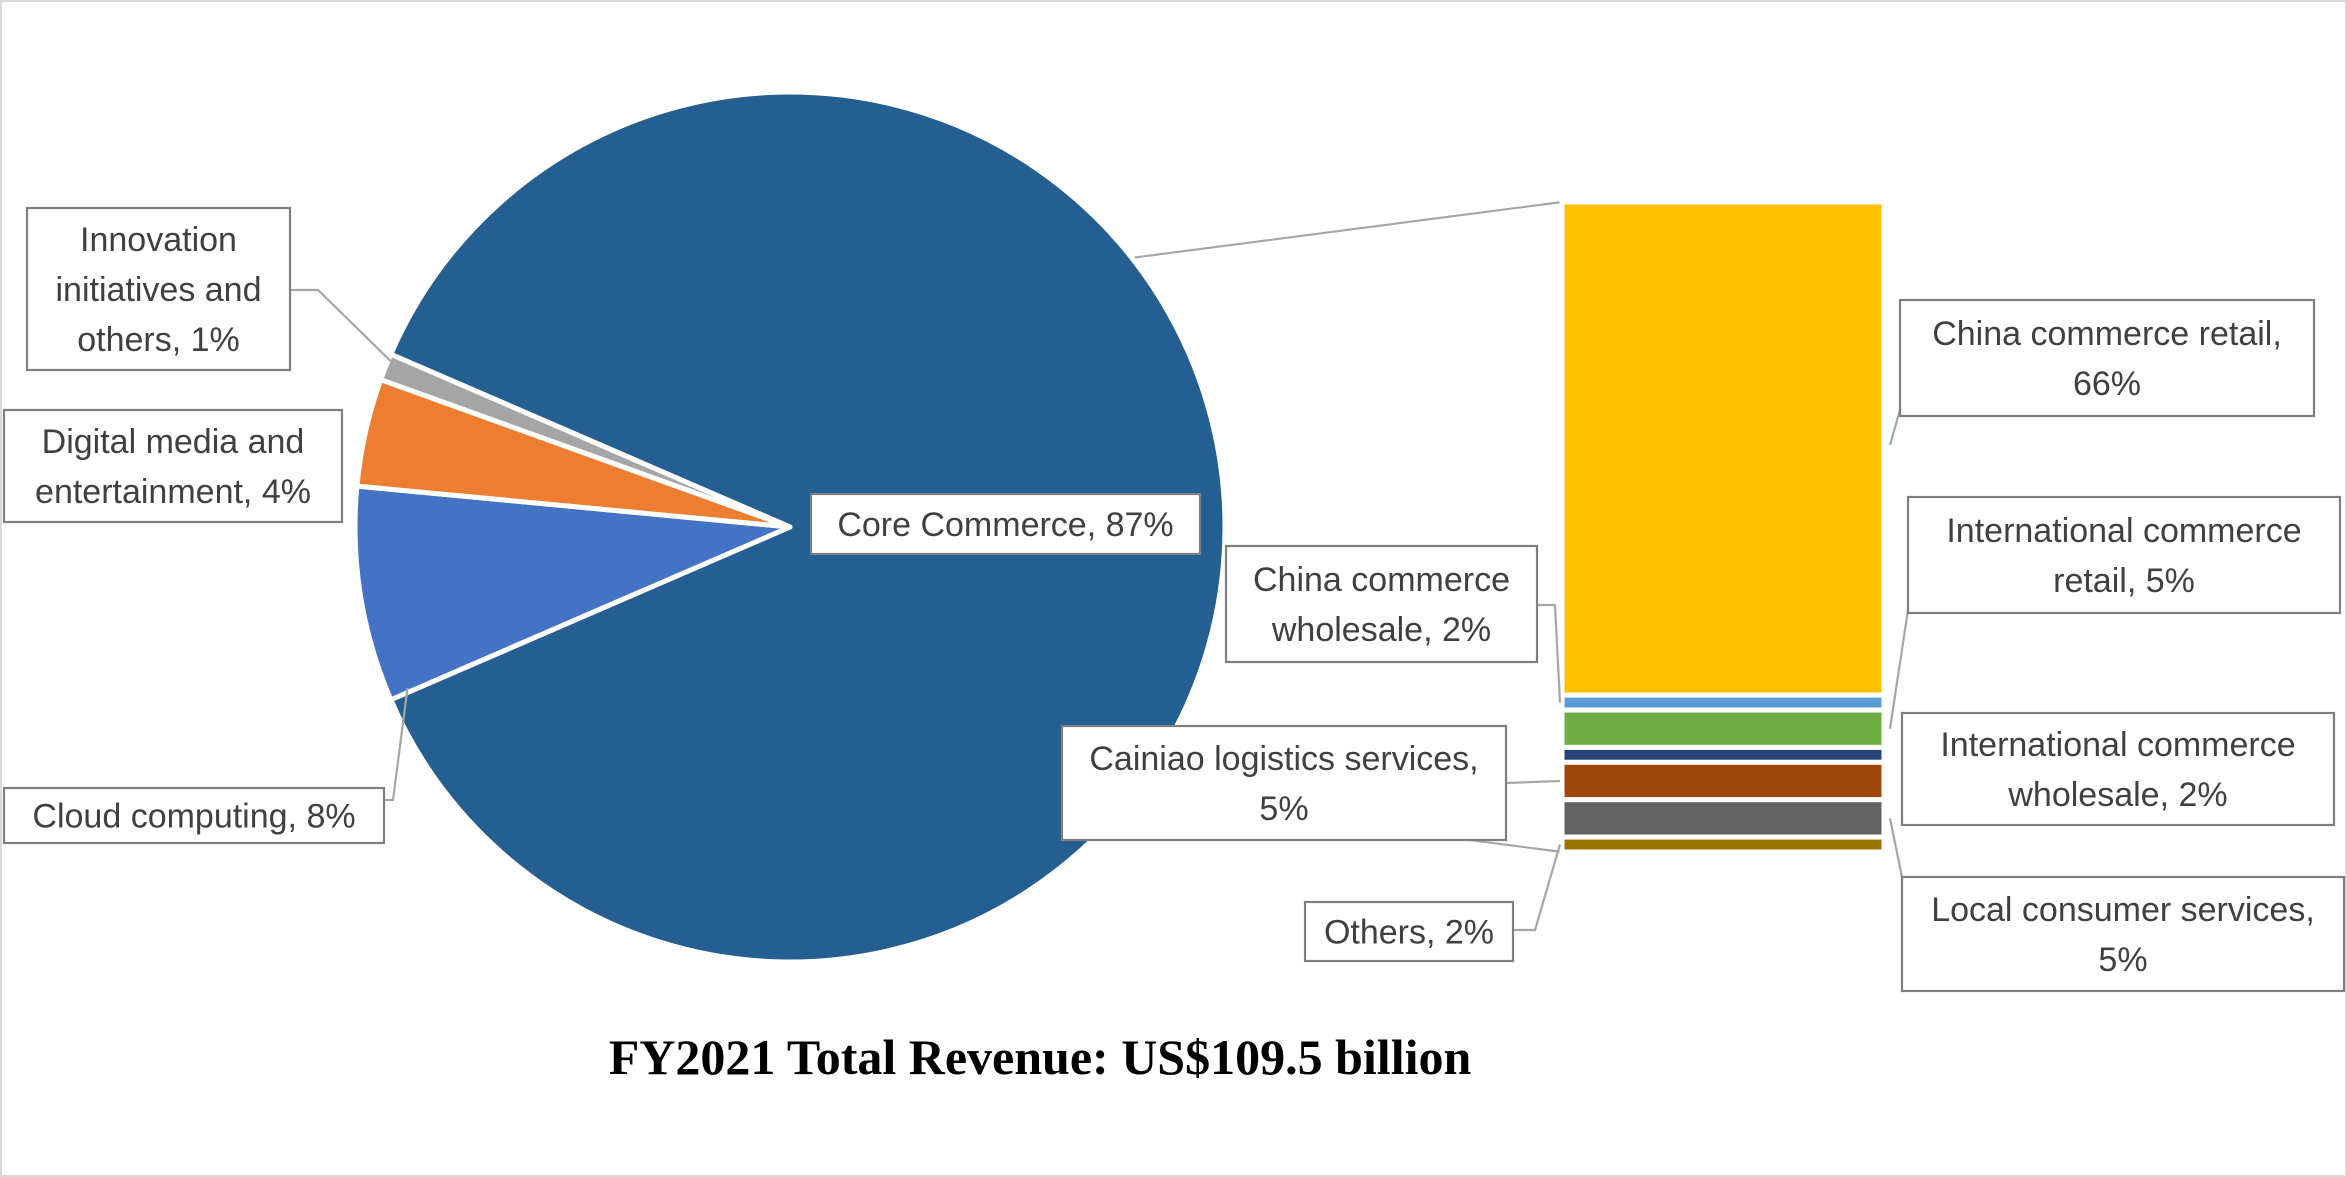 This screenshot has width=2347, height=1177. What do you see at coordinates (1896, 848) in the screenshot?
I see `leader-line-local` at bounding box center [1896, 848].